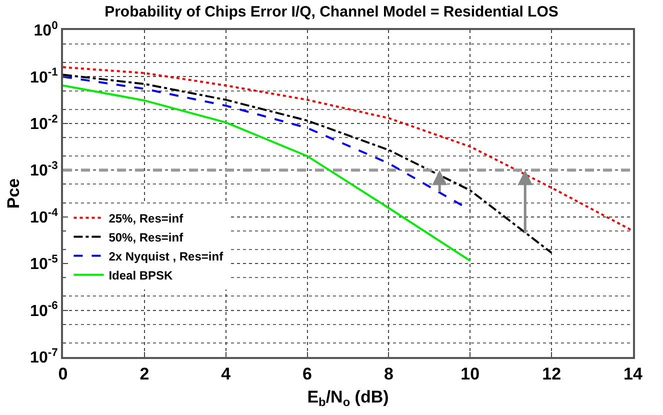 The width and height of the screenshot is (663, 415). I want to click on y-tick-label: 10$^{-5}$, so click(44, 263).